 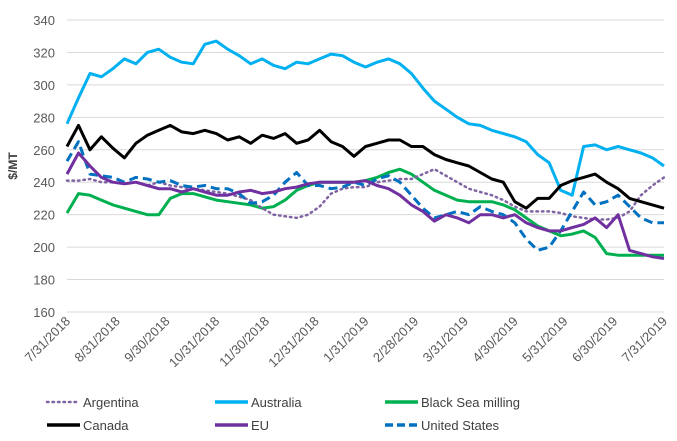 I want to click on x-tick-label: 4/30/2019, so click(x=495, y=340).